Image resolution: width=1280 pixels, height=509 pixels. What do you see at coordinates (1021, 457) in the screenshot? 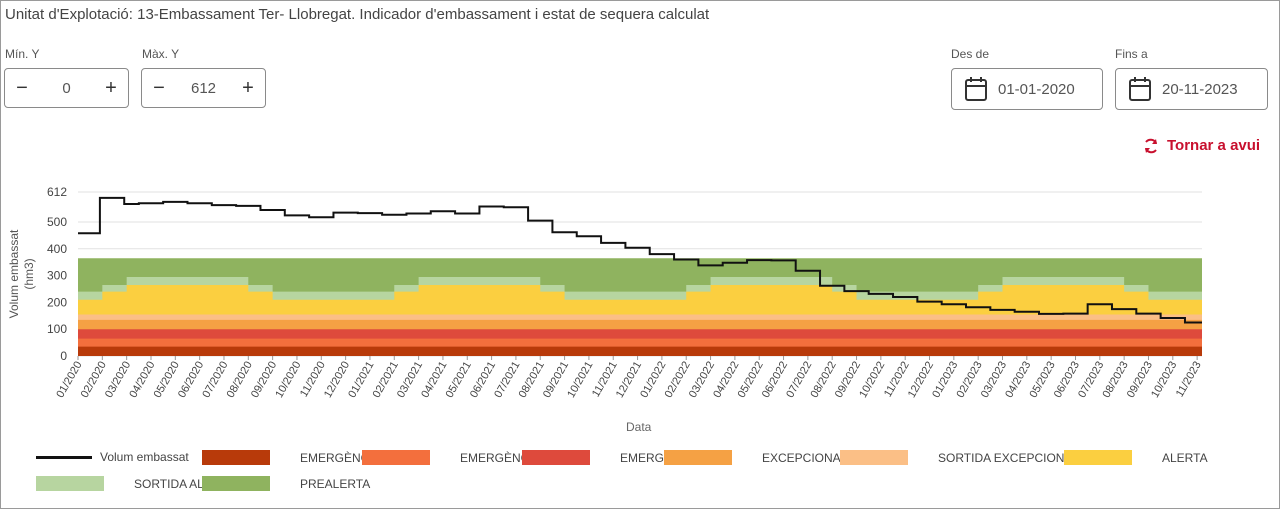
I see `legend-label: SORTIDA EXCEPCIONALITAT` at bounding box center [1021, 457].